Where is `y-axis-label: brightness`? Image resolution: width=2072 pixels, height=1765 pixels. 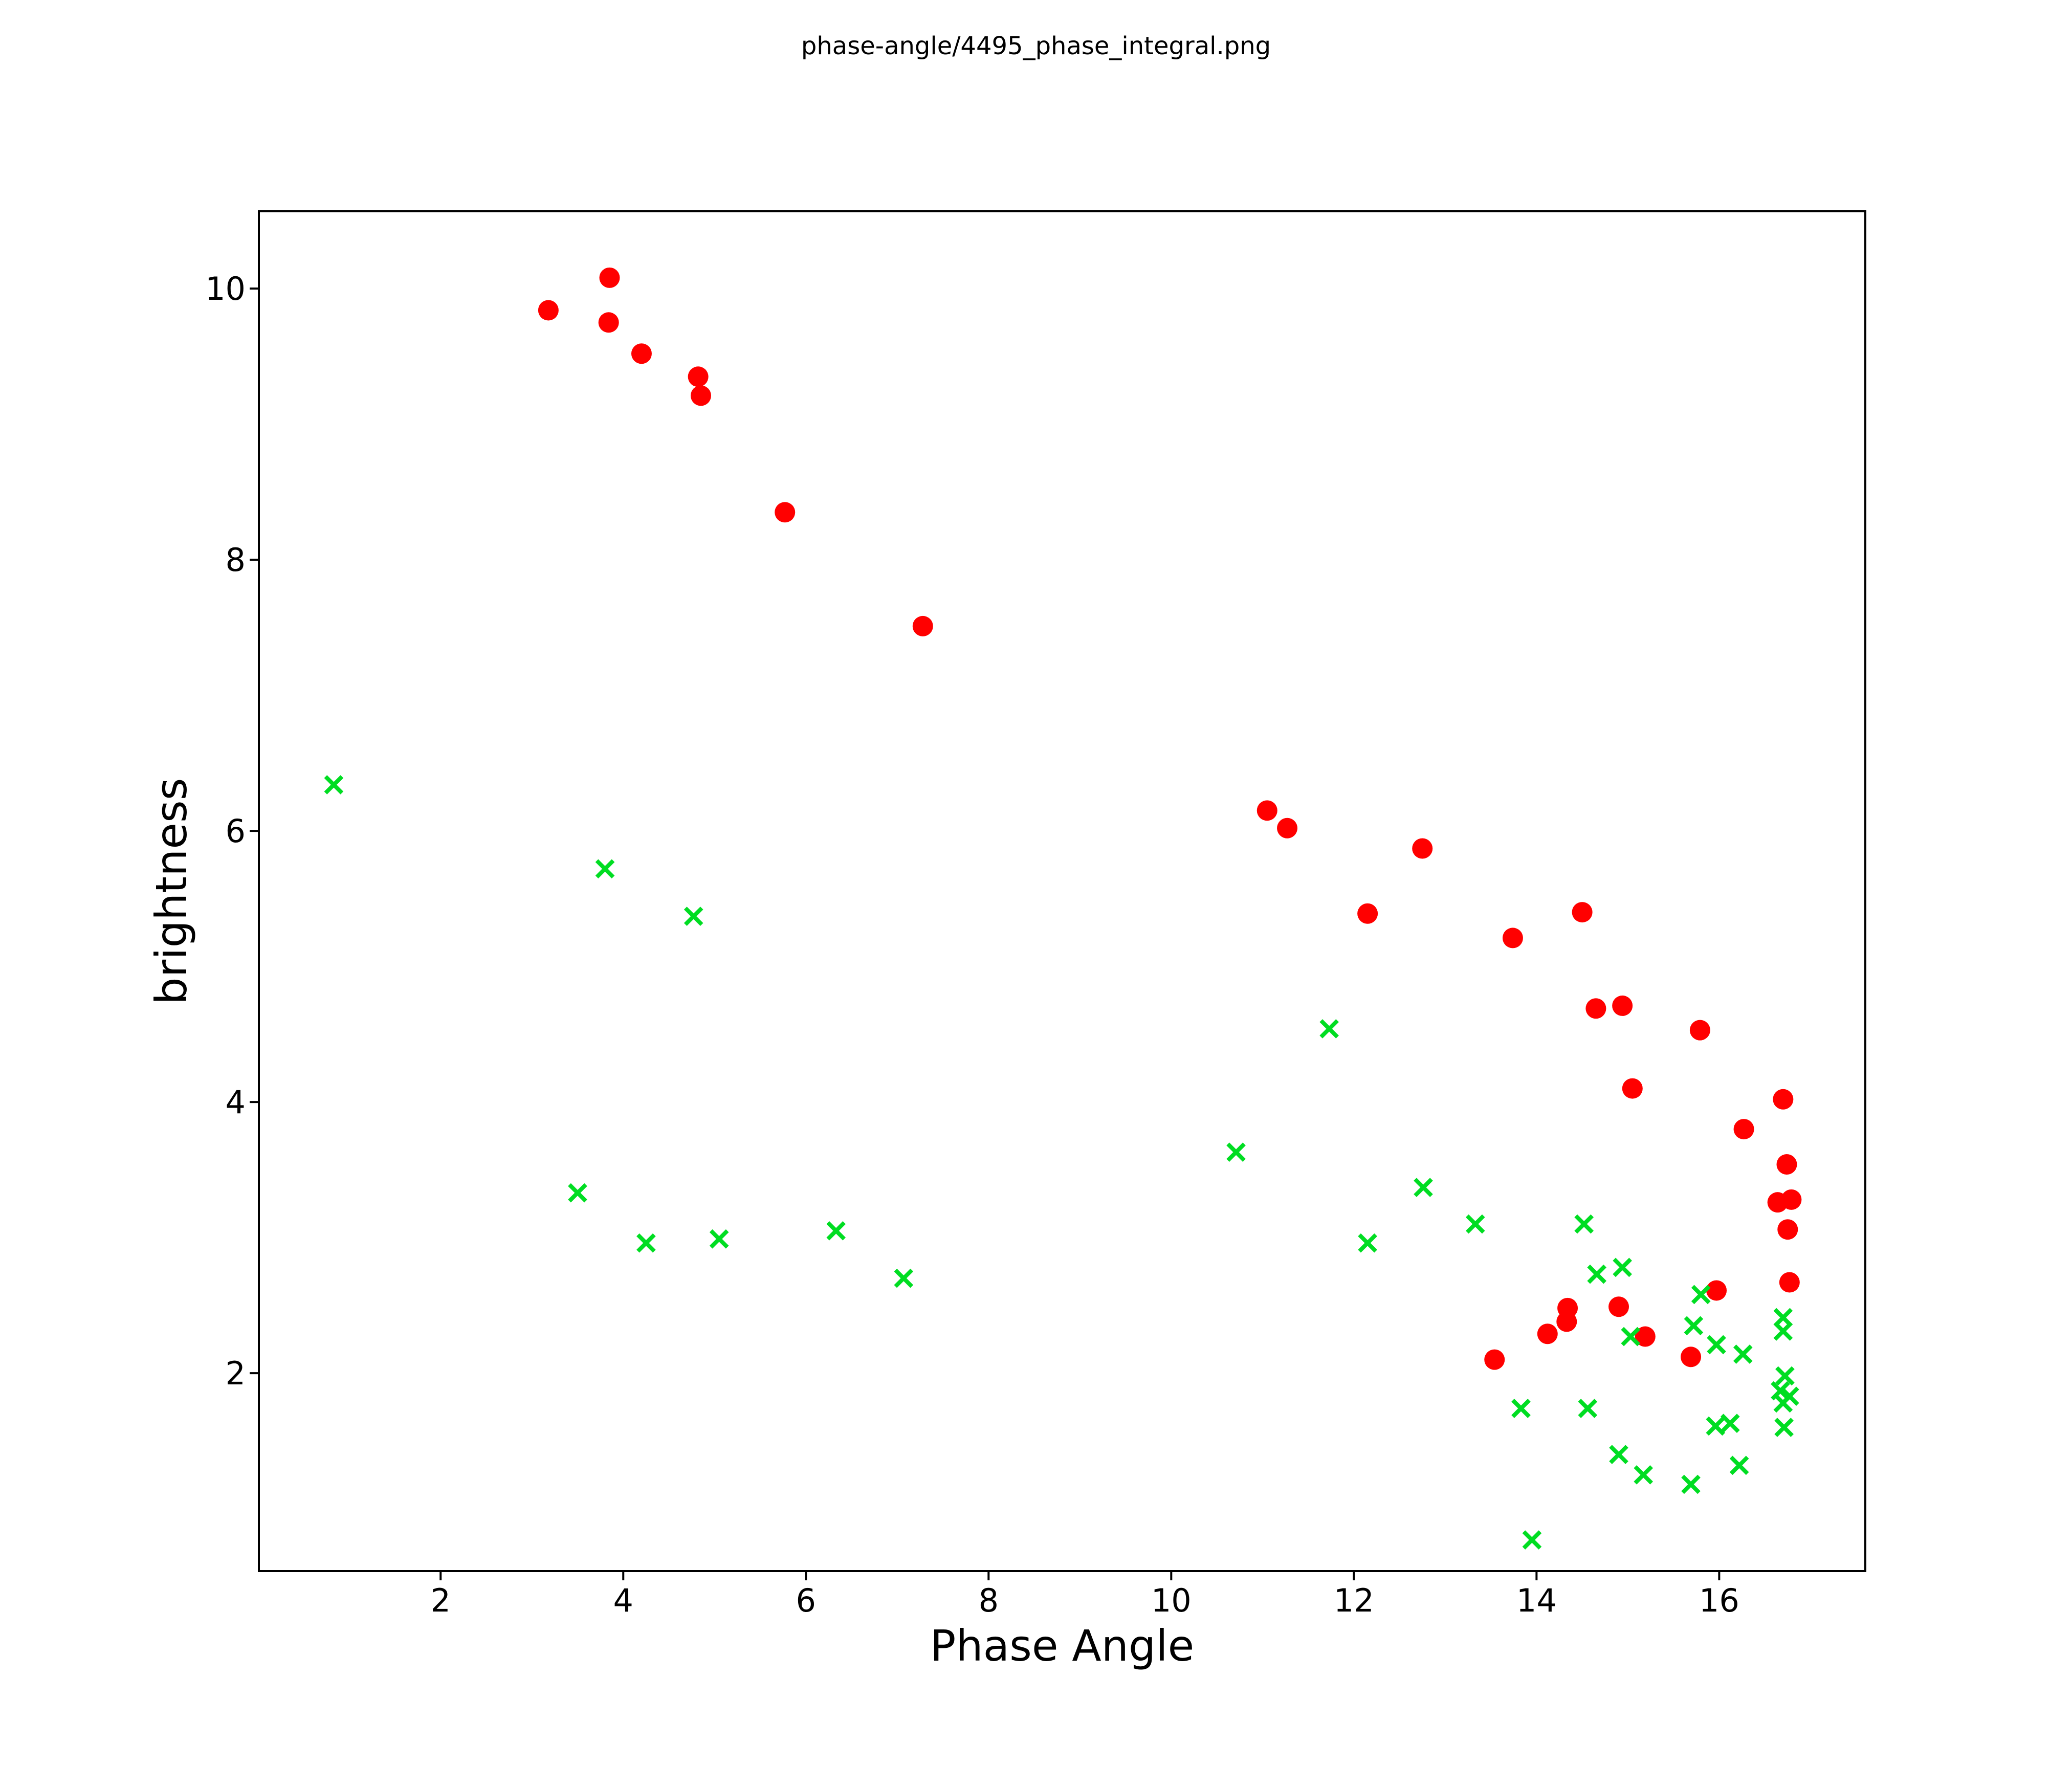 y-axis-label: brightness is located at coordinates (171, 891).